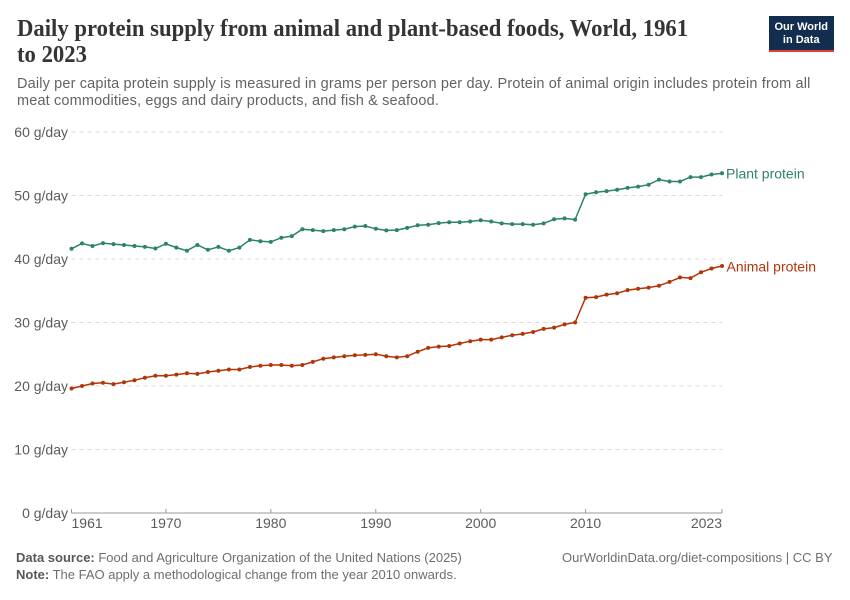 The height and width of the screenshot is (600, 850). I want to click on svg-text: 1961, so click(87, 523).